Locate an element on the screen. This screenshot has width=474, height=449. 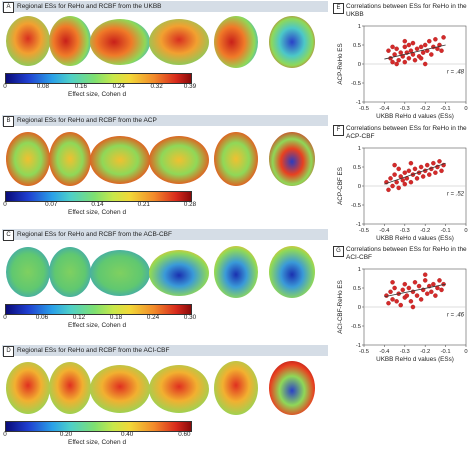
colorbar-ticks-c: 0 0.06 0.12 0.18 0.24 0.30 is located at coordinates (99, 318).